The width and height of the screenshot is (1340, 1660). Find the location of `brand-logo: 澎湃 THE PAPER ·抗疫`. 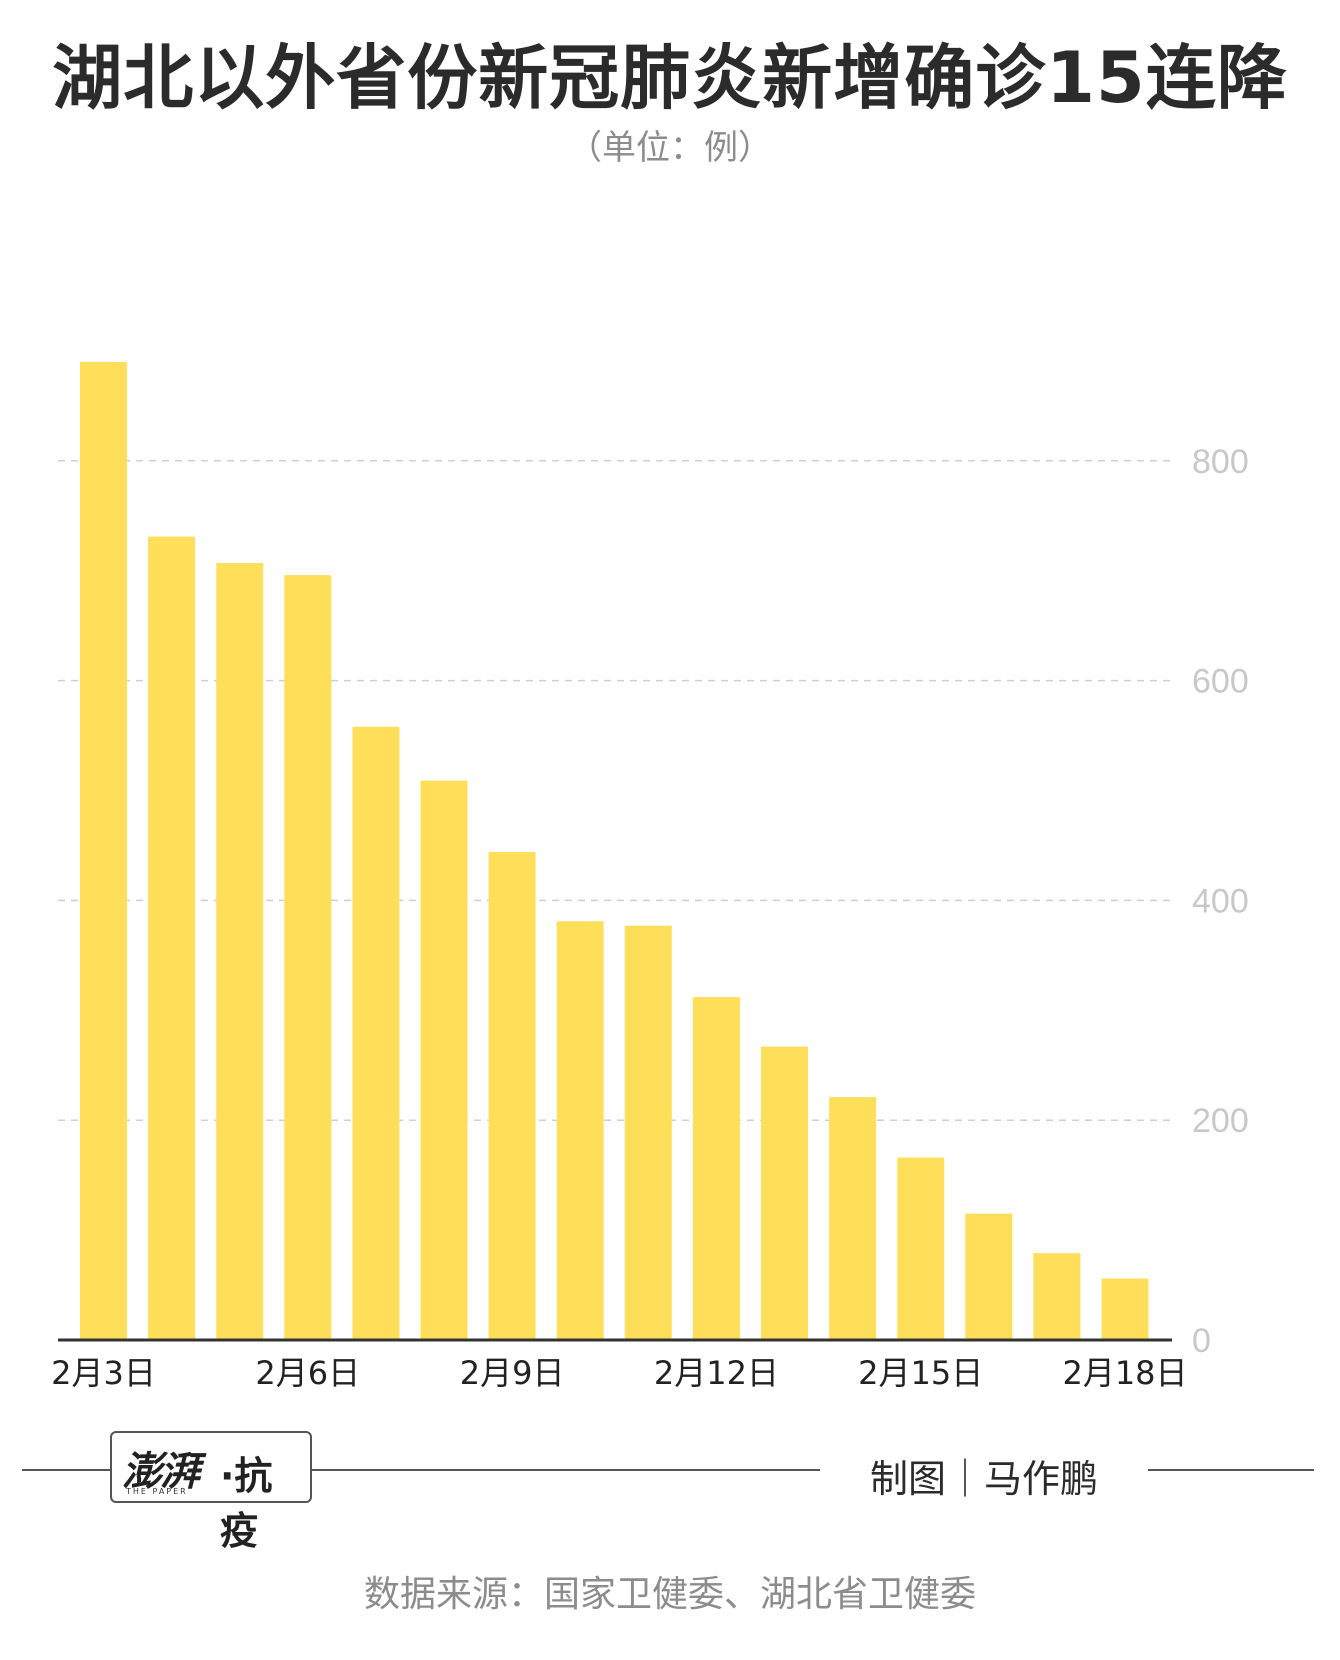

brand-logo: 澎湃 THE PAPER ·抗疫 is located at coordinates (211, 1492).